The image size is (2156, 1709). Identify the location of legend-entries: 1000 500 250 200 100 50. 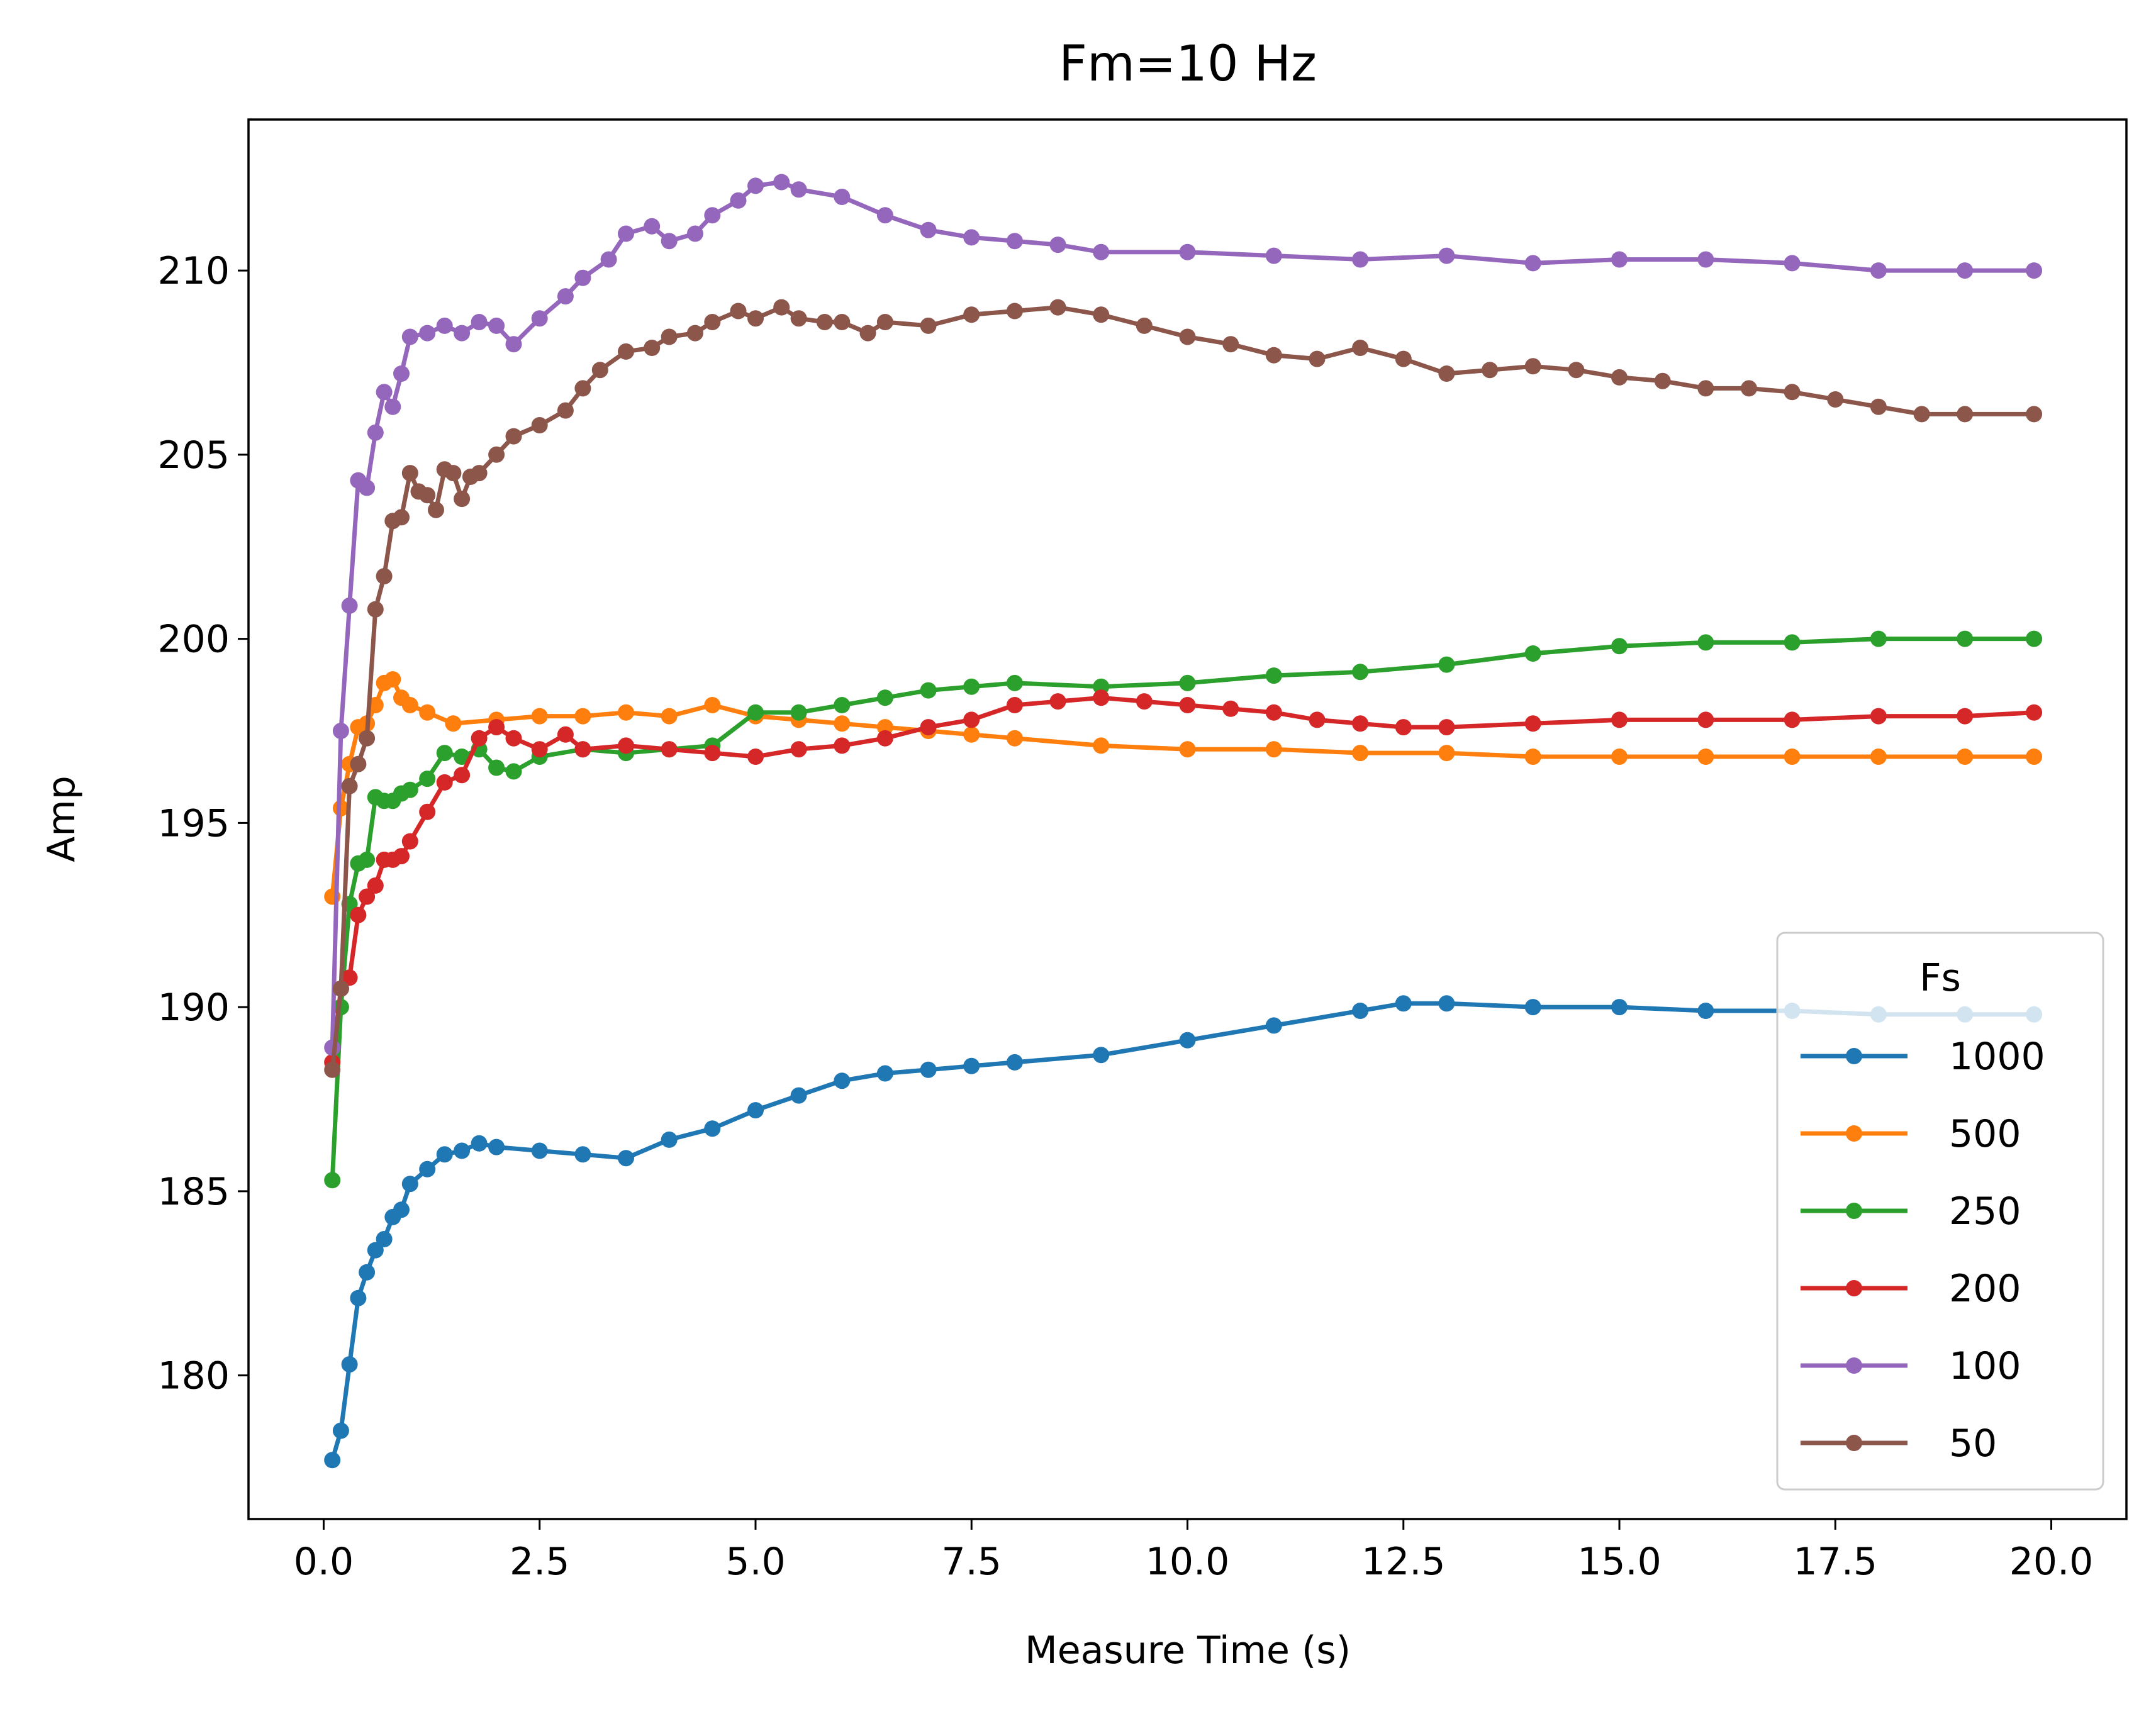
(1923, 1250).